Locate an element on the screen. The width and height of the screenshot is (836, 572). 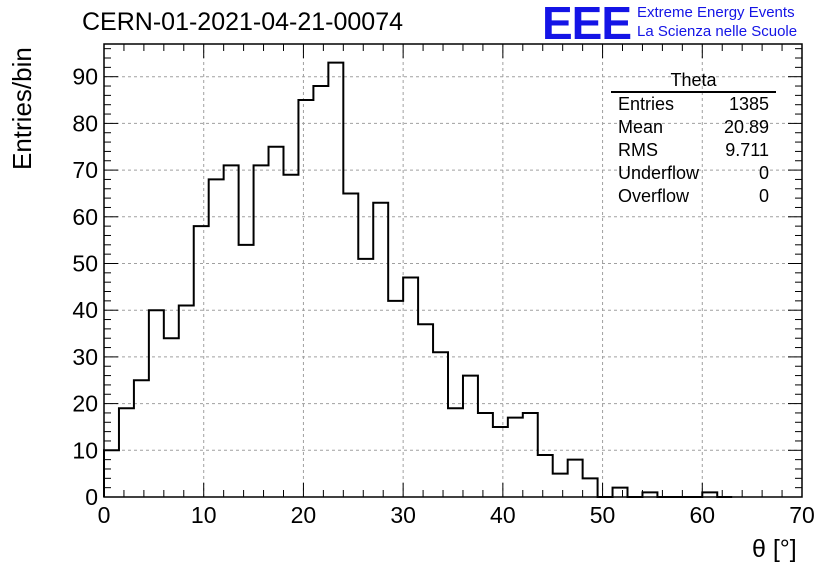
stats-label: RMS is located at coordinates (638, 150).